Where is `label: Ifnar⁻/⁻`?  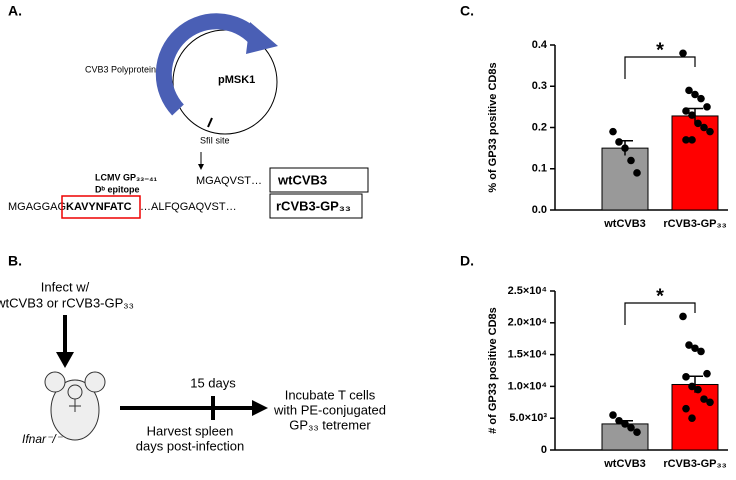 label: Ifnar⁻/⁻ is located at coordinates (43, 439).